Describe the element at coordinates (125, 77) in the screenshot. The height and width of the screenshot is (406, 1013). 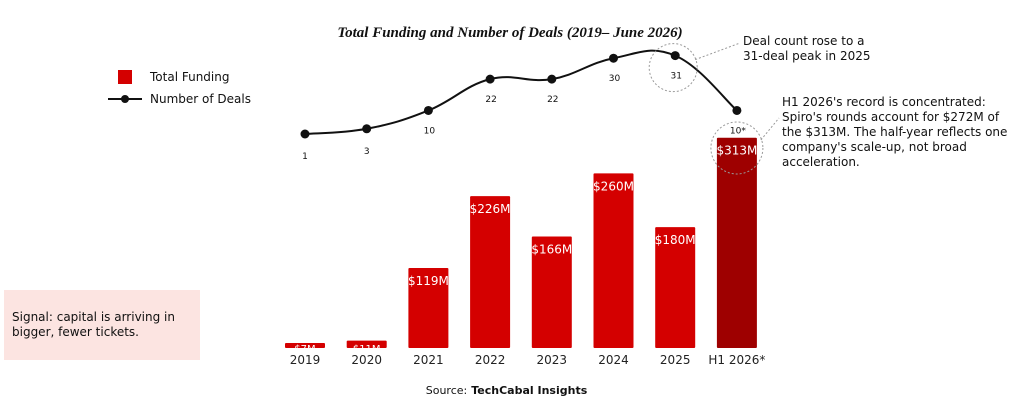
I see `legend-swatch-funding` at that location.